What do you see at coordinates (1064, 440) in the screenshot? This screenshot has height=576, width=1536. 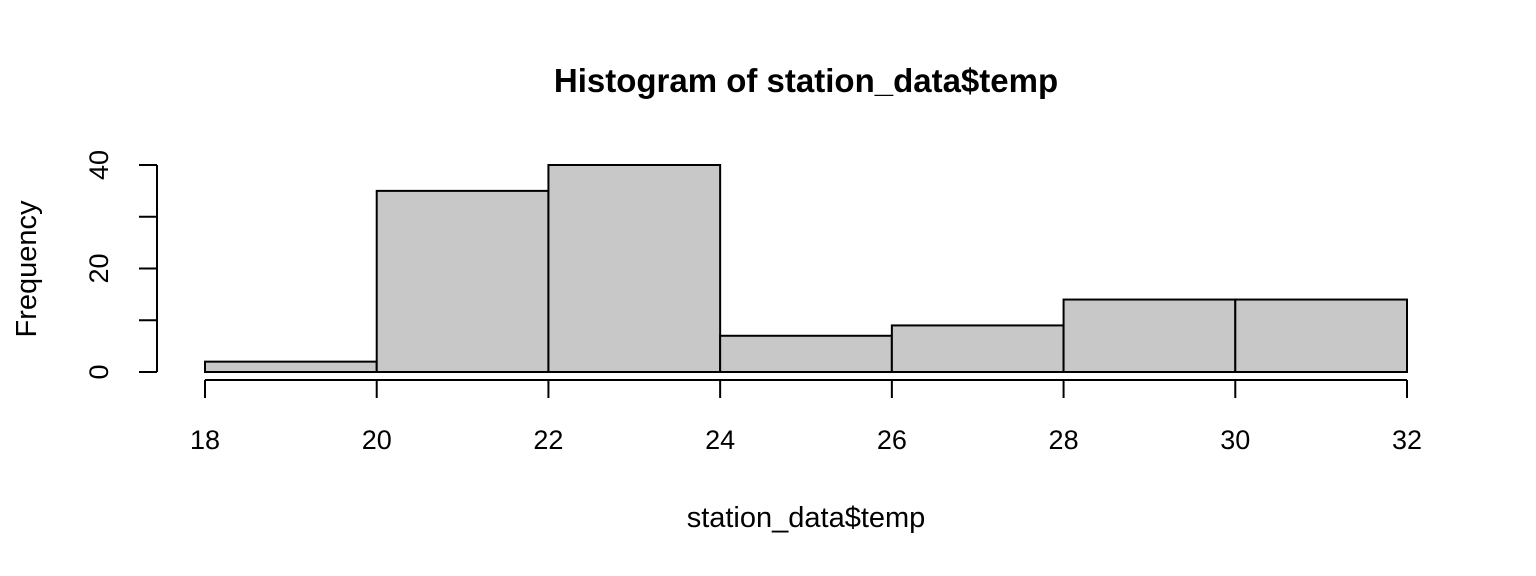 I see `x-tick-label: 28` at bounding box center [1064, 440].